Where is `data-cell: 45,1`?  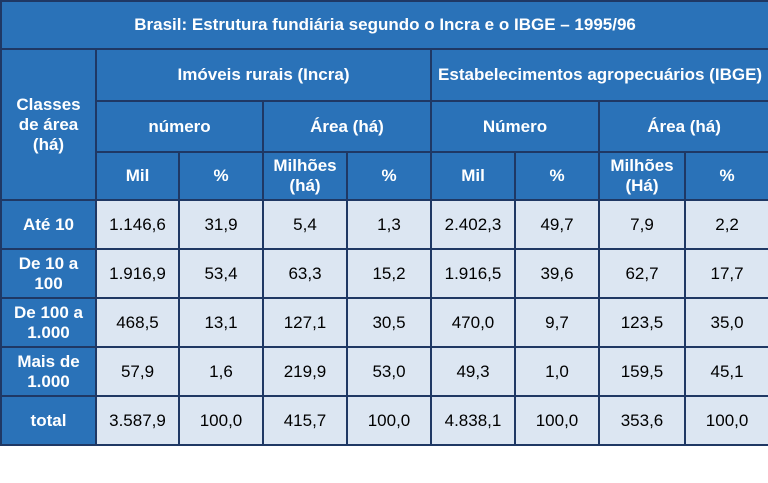
data-cell: 45,1 is located at coordinates (725, 371).